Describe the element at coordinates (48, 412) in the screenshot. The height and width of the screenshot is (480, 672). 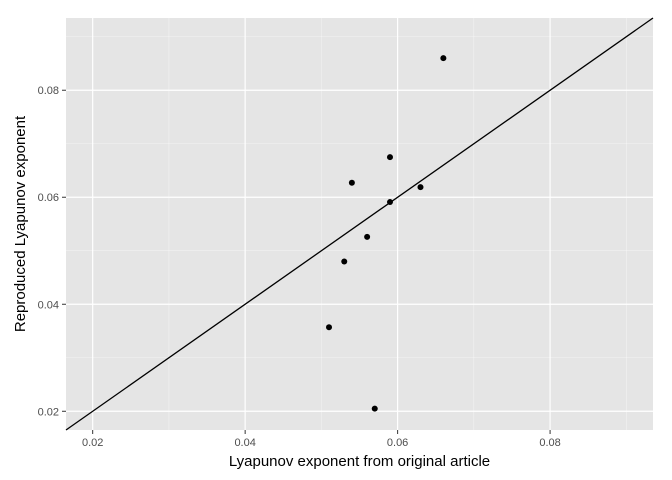
I see `y-tick-label: 0.02` at that location.